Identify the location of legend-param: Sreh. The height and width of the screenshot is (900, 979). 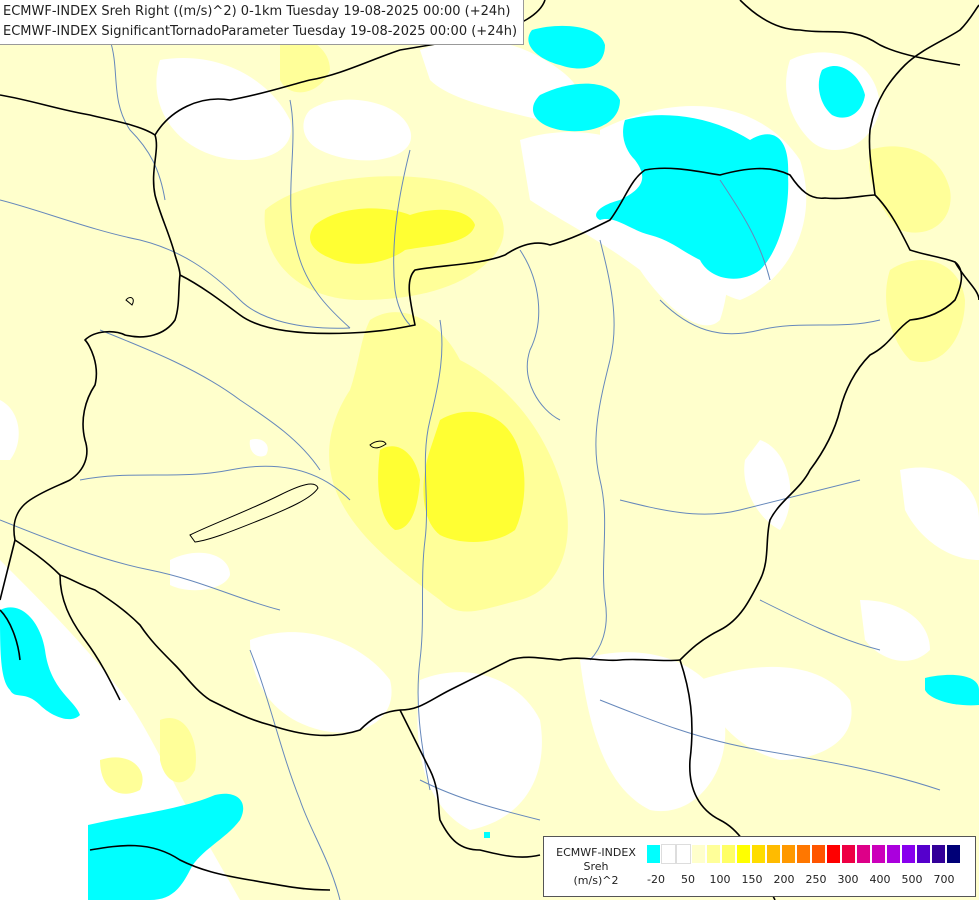
(596, 866).